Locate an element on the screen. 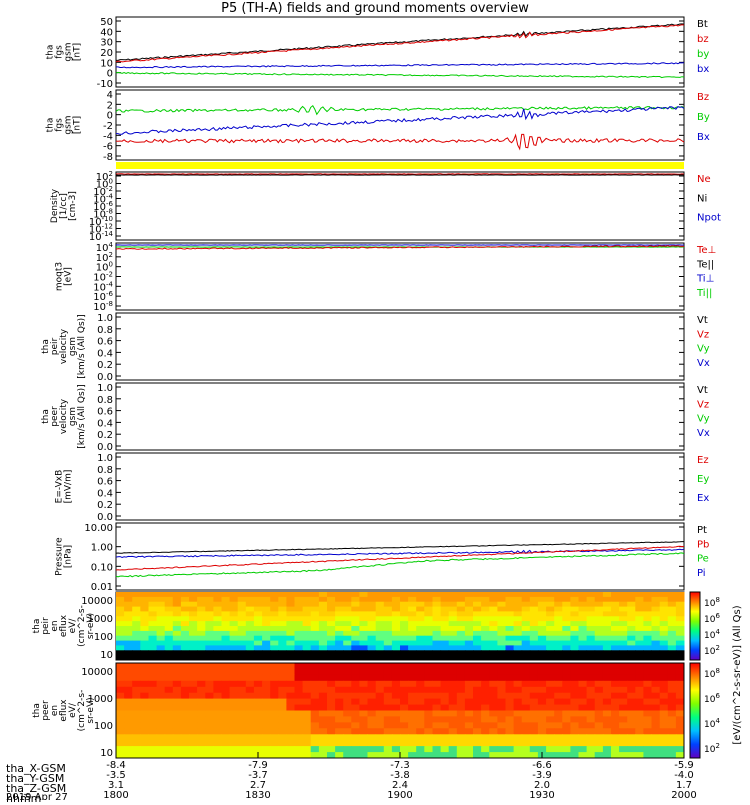 Image resolution: width=750 pixels, height=805 pixels. efield-legend-ey: Ey is located at coordinates (703, 479).